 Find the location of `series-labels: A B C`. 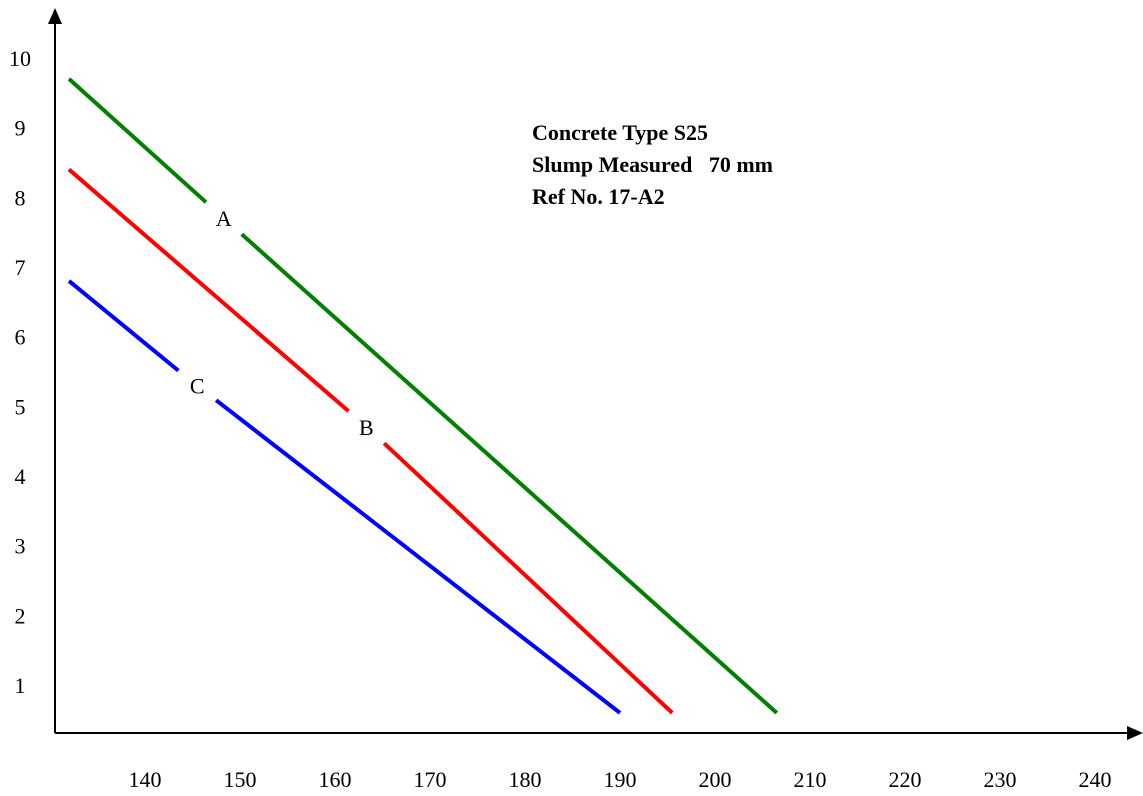

series-labels: A B C is located at coordinates (282, 323).